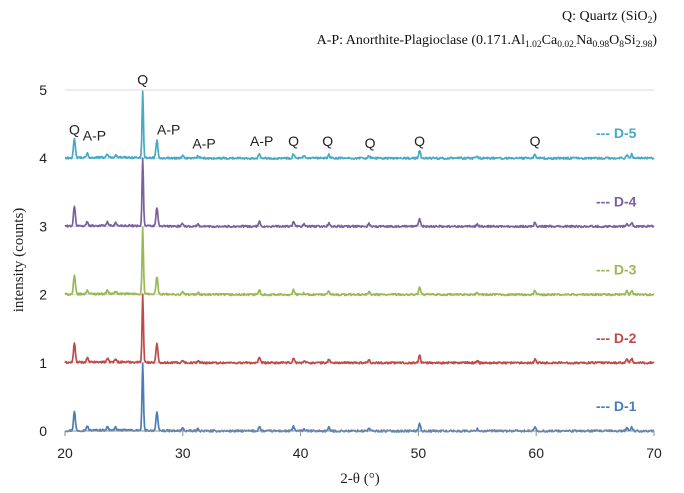 The width and height of the screenshot is (684, 493). What do you see at coordinates (419, 453) in the screenshot?
I see `x-tick-label: 50` at bounding box center [419, 453].